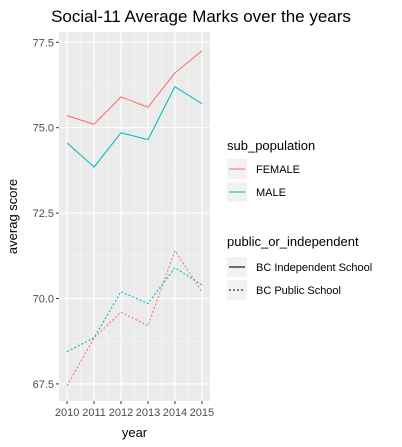 The width and height of the screenshot is (402, 447). What do you see at coordinates (43, 300) in the screenshot?
I see `y-tick-label: 70.0` at bounding box center [43, 300].